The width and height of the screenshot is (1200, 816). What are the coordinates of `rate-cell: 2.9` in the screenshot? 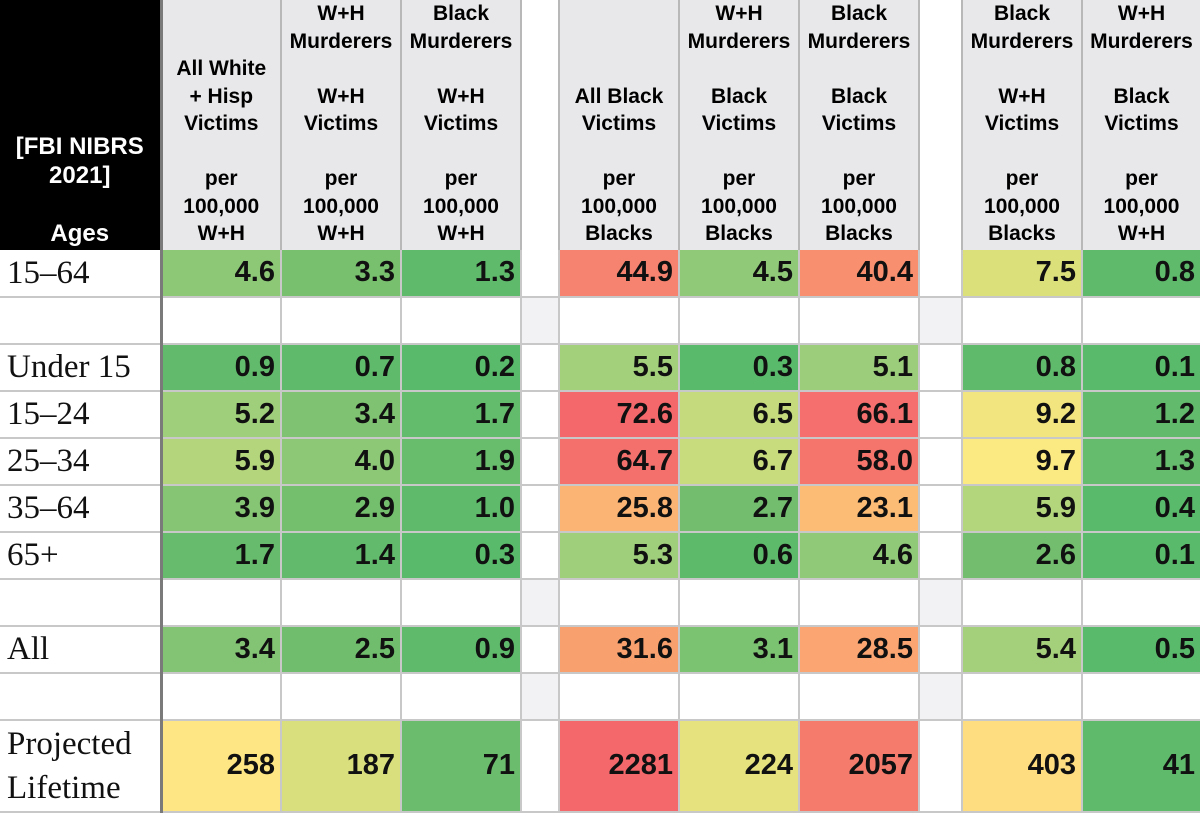 It's located at (341, 508).